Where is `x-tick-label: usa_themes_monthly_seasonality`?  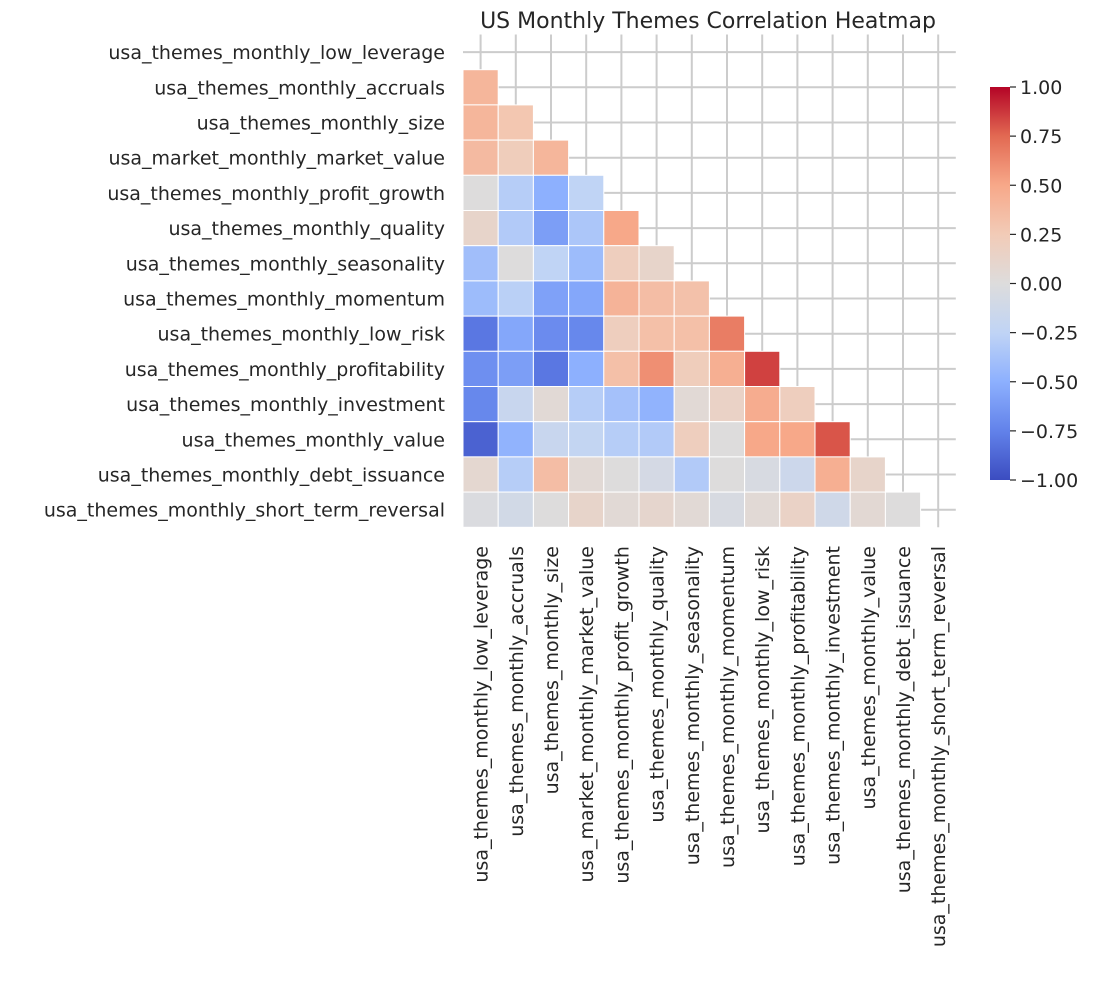
x-tick-label: usa_themes_monthly_seasonality is located at coordinates (693, 705).